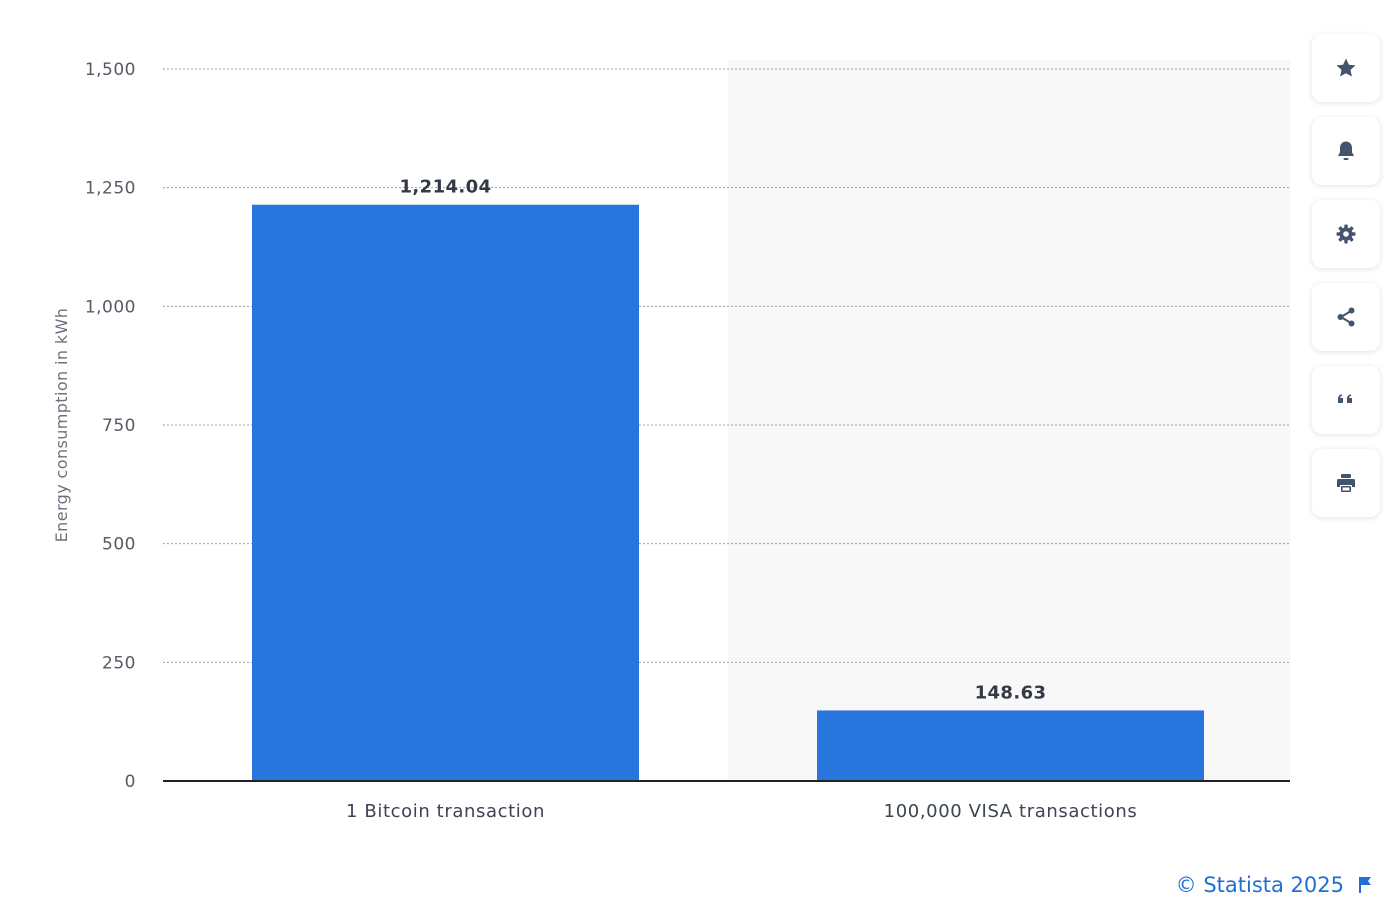 The width and height of the screenshot is (1400, 910). I want to click on bell-icon, so click(1346, 150).